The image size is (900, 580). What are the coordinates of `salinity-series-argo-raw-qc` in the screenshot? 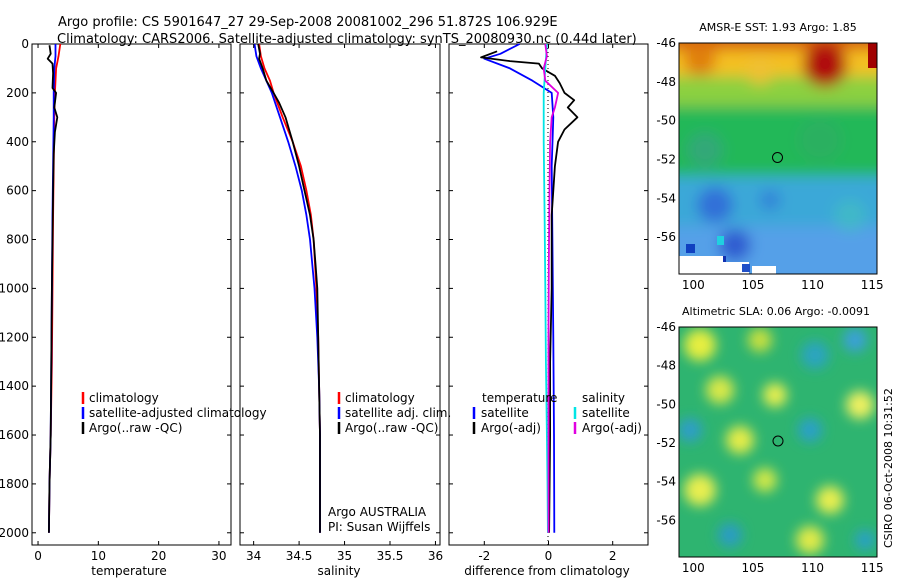 It's located at (289, 288).